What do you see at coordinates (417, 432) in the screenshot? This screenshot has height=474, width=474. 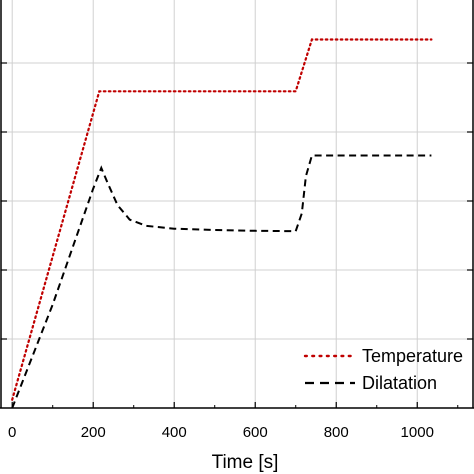 I see `x-tick-label: 1000` at bounding box center [417, 432].